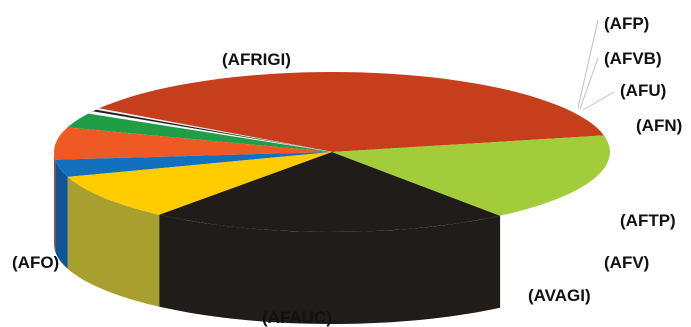 The width and height of the screenshot is (691, 327). What do you see at coordinates (256, 59) in the screenshot?
I see `slice-label-afrigi: (AFRIGI)` at bounding box center [256, 59].